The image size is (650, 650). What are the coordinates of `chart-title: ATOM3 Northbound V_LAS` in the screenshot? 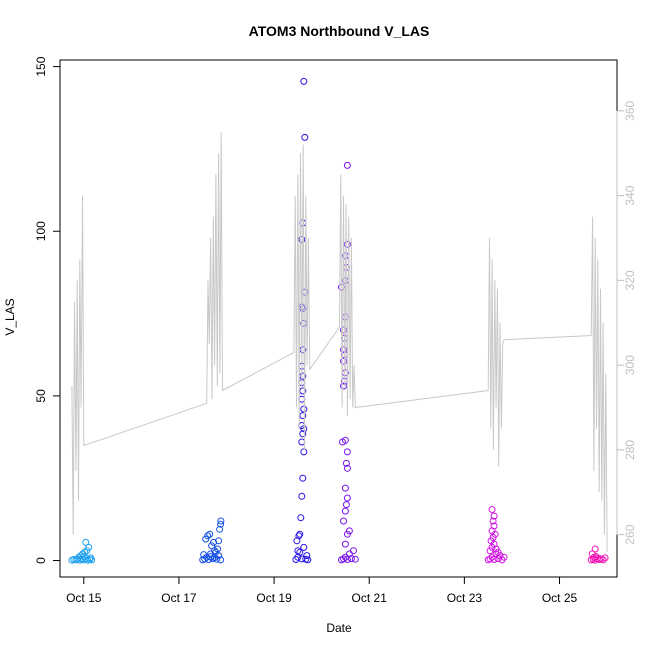 It's located at (339, 31).